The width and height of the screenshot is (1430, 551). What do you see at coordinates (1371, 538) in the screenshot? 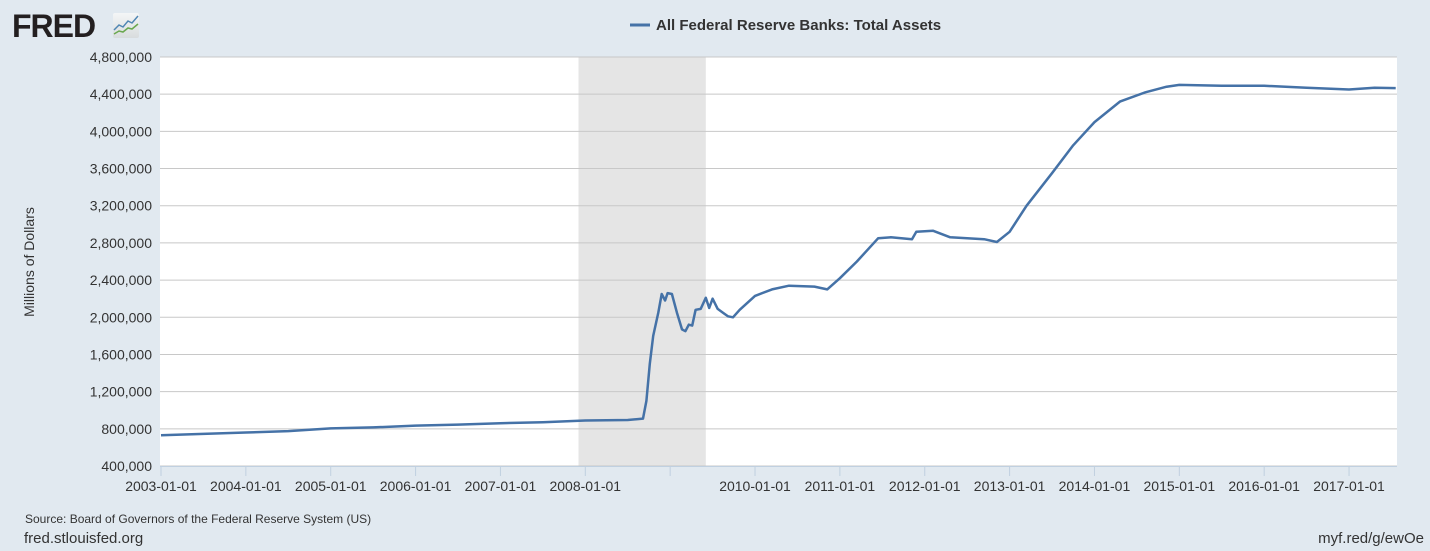
I see `short-url-link: myf.red/g/ewOe` at bounding box center [1371, 538].